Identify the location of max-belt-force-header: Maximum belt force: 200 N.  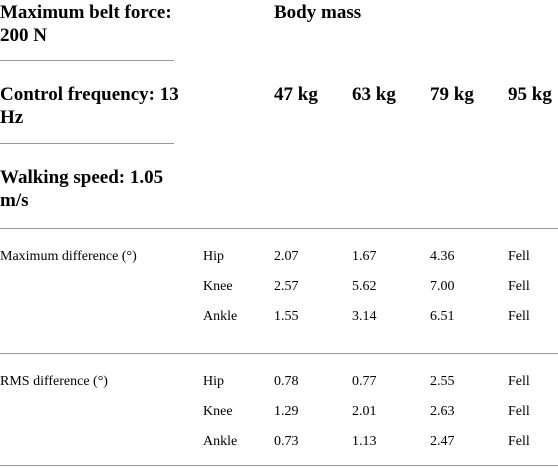
(86, 24).